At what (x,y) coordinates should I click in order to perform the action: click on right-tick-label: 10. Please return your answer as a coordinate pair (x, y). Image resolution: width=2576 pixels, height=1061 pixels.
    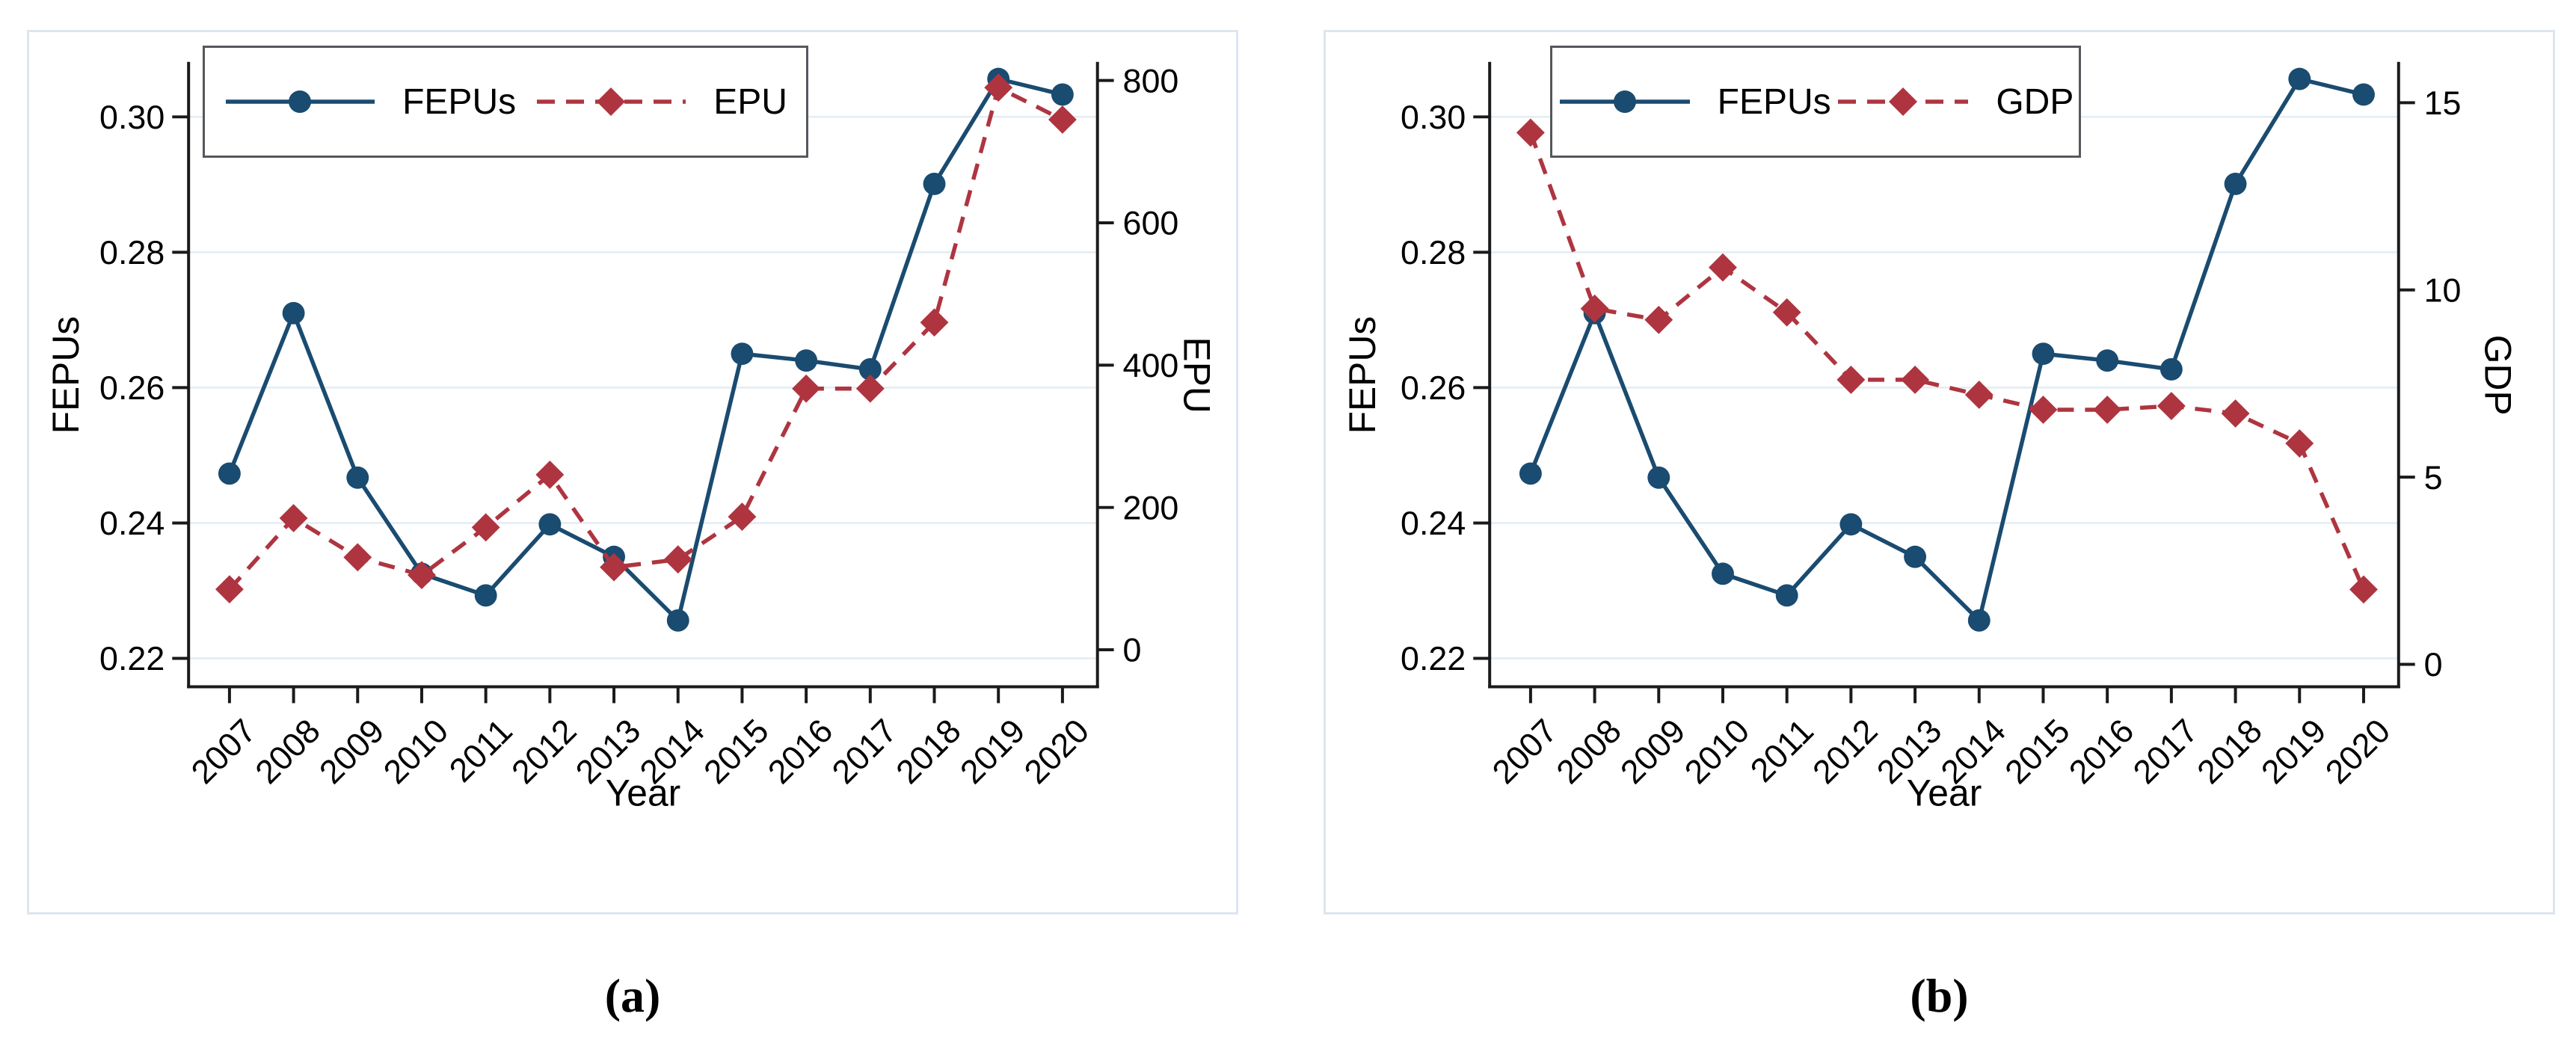
    Looking at the image, I should click on (2443, 290).